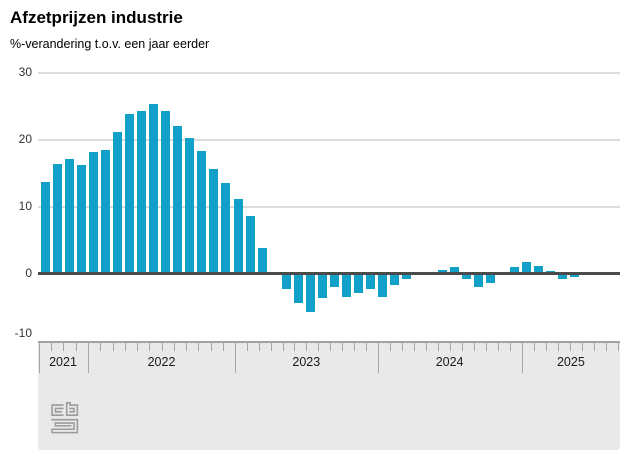  Describe the element at coordinates (161, 362) in the screenshot. I see `x-axis-year-label-2022: 2022` at that location.